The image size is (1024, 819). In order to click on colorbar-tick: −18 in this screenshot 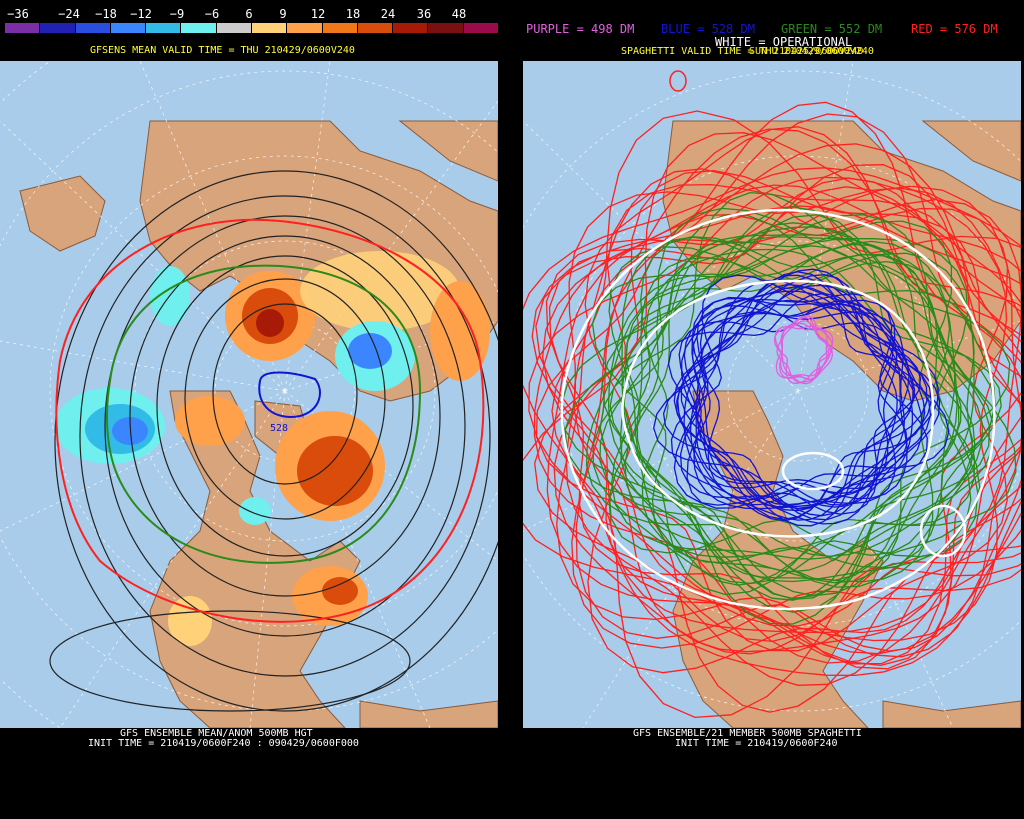, I will do `click(106, 14)`.